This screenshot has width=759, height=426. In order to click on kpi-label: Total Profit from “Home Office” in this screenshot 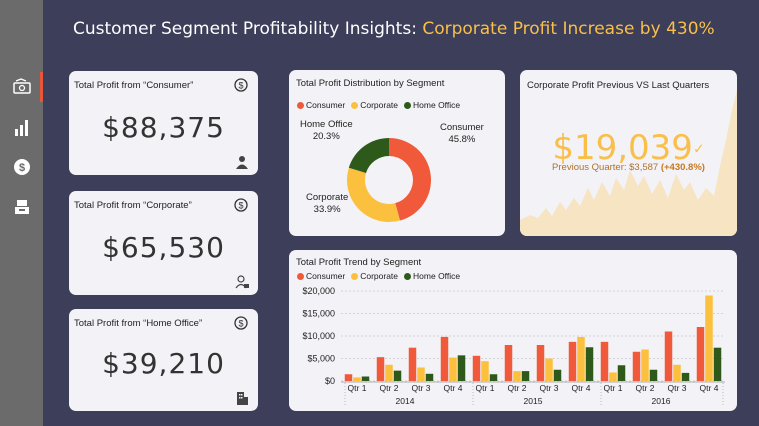, I will do `click(138, 323)`.